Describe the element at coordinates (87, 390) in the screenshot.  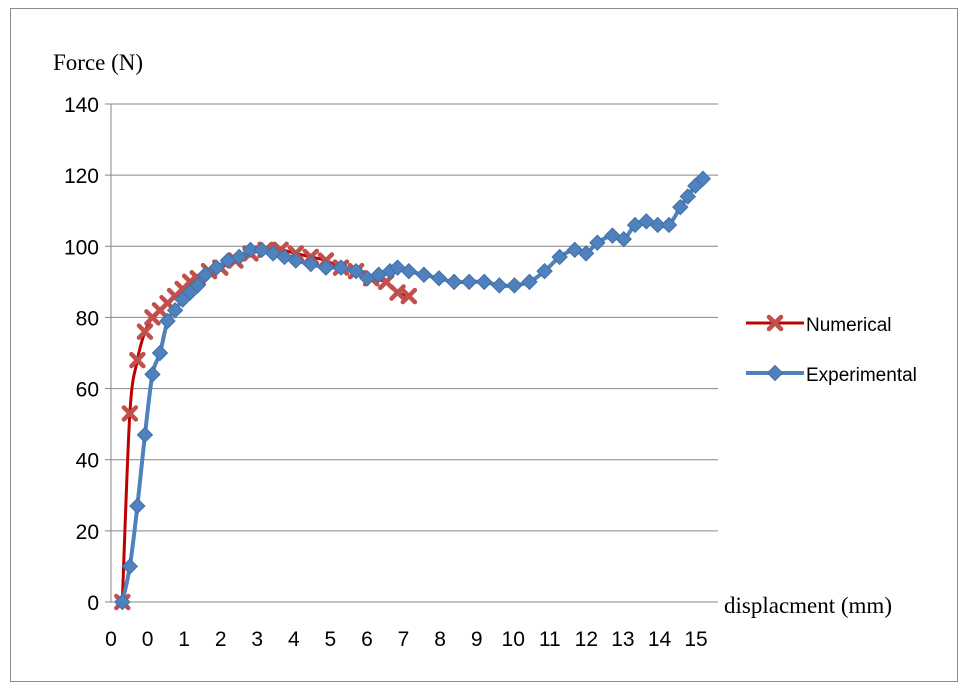
I see `y-tick-label: 60` at that location.